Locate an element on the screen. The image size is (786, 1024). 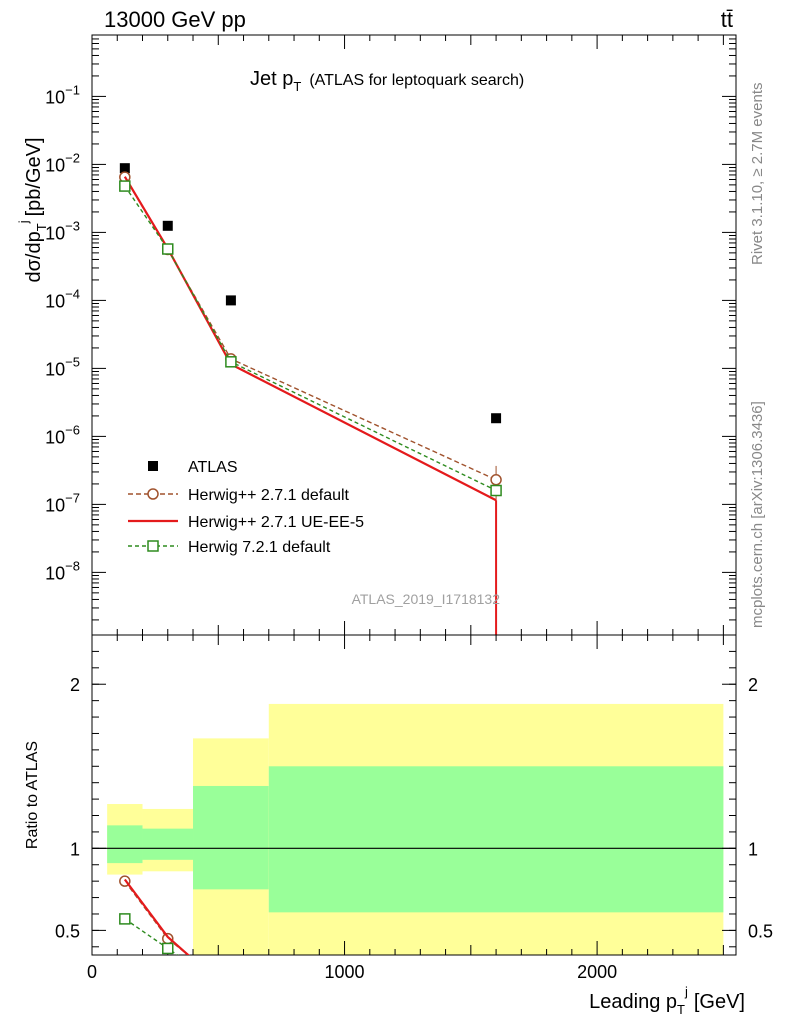
x-axis-title: Leading pTj [GeV] is located at coordinates (667, 1000).